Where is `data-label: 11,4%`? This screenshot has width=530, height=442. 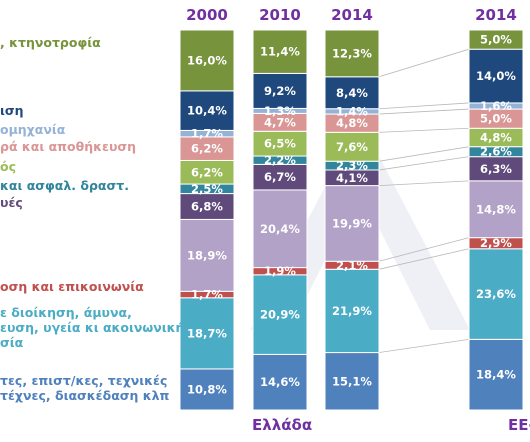
data-label: 11,4% is located at coordinates (280, 52).